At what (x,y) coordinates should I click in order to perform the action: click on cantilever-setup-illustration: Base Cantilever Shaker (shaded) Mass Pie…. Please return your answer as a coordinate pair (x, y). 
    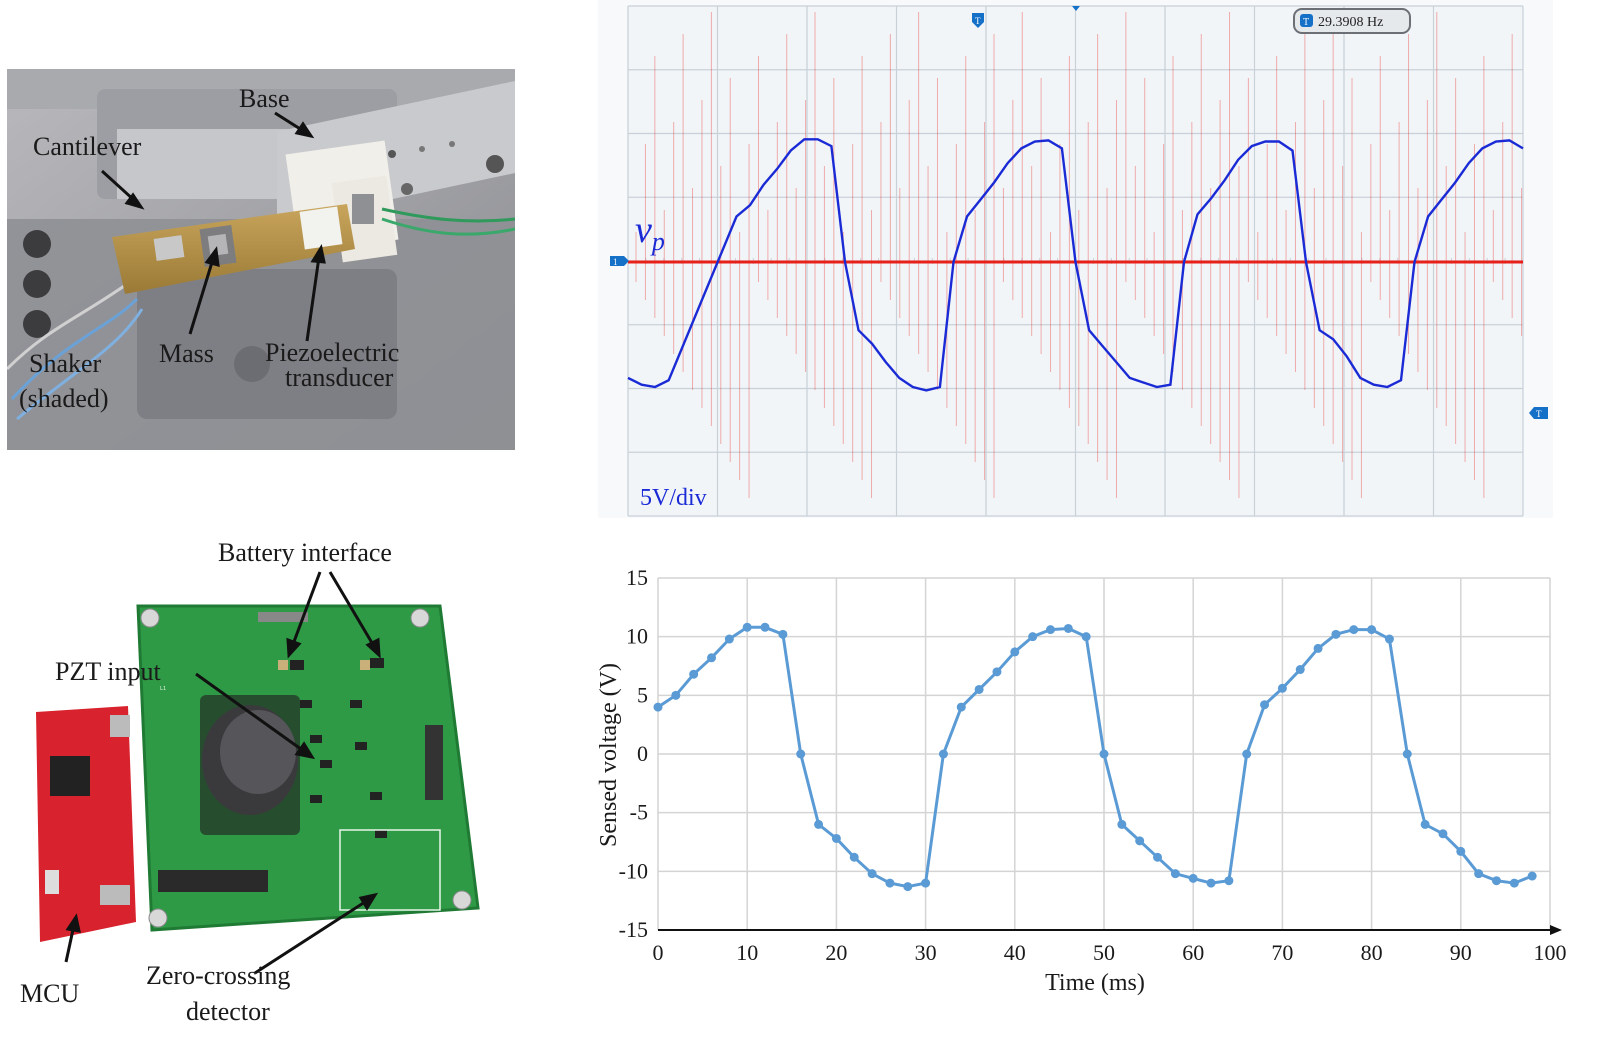
    Looking at the image, I should click on (260, 259).